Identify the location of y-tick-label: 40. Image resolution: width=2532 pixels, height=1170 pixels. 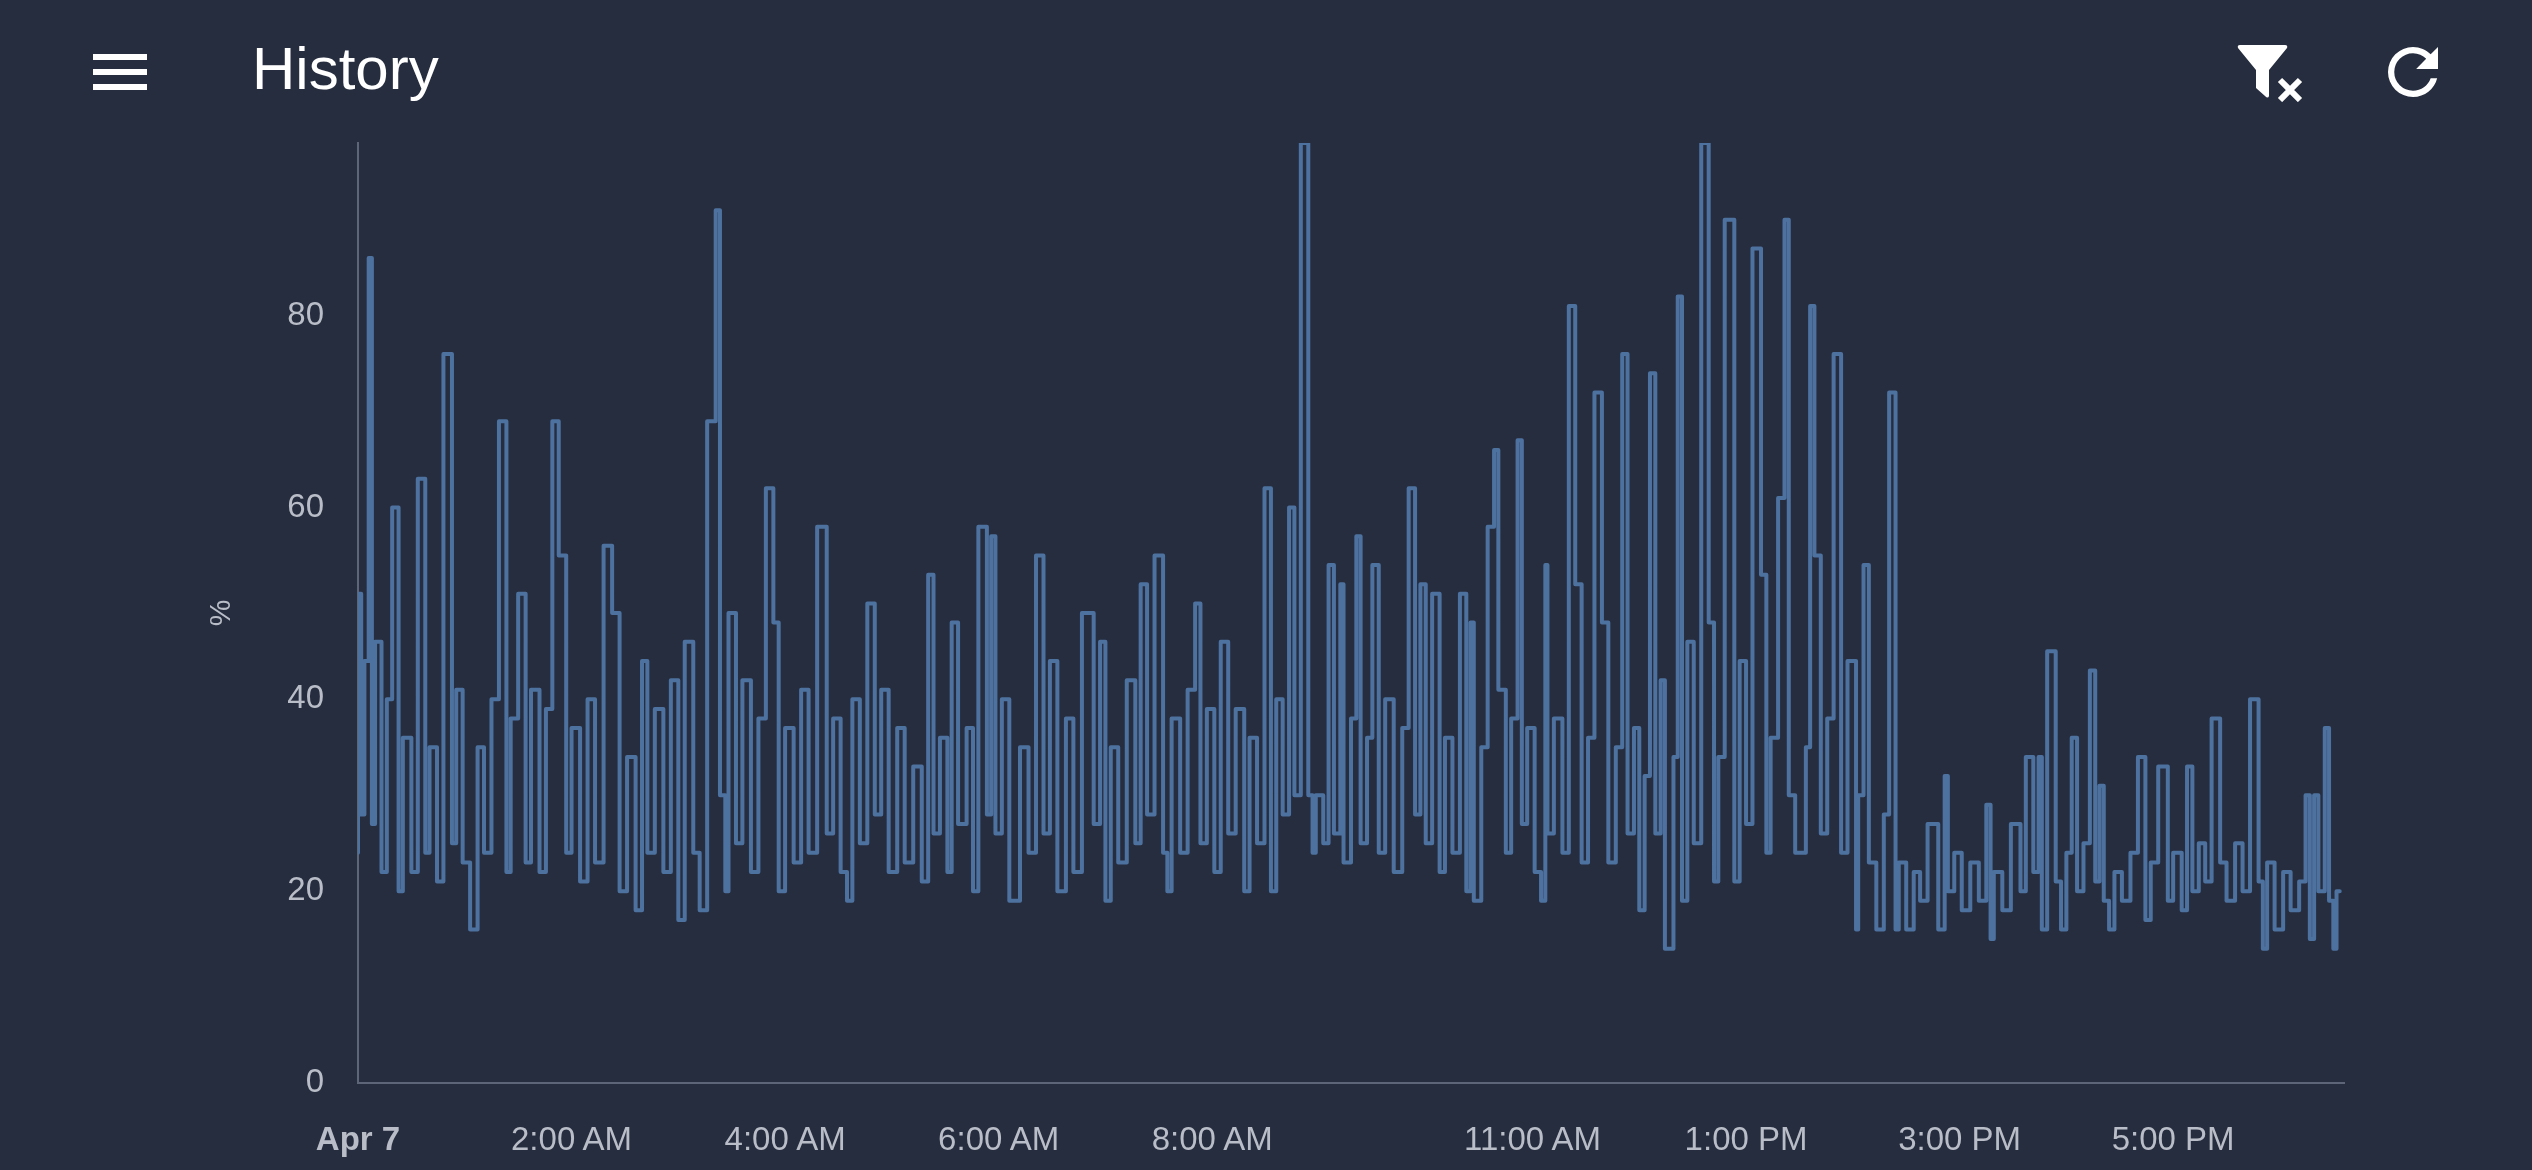
(305, 697).